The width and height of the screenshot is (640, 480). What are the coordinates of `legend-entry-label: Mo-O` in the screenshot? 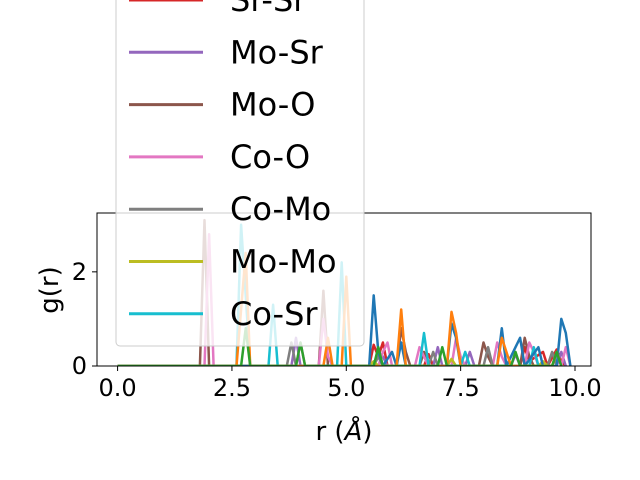 It's located at (272, 105).